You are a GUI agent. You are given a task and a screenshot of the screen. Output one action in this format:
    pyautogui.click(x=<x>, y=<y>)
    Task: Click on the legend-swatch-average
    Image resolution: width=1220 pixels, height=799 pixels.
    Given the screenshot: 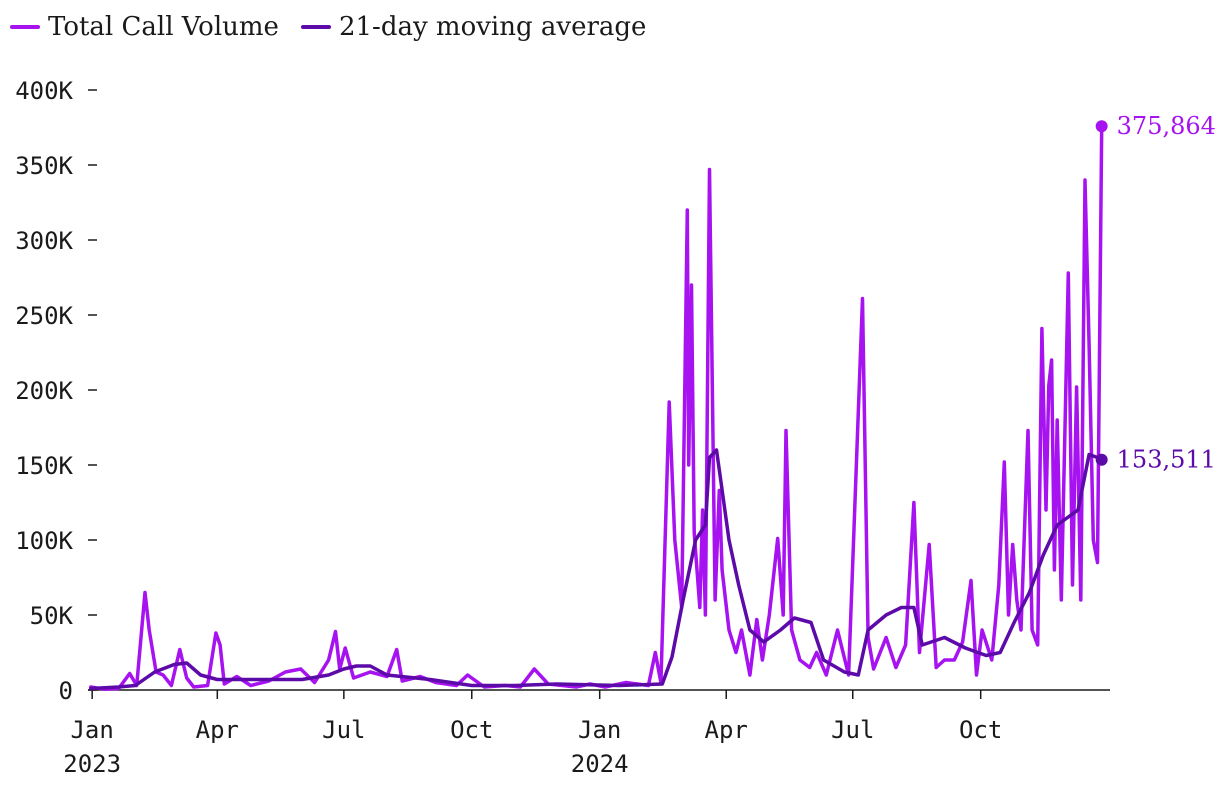 What is the action you would take?
    pyautogui.click(x=315, y=27)
    